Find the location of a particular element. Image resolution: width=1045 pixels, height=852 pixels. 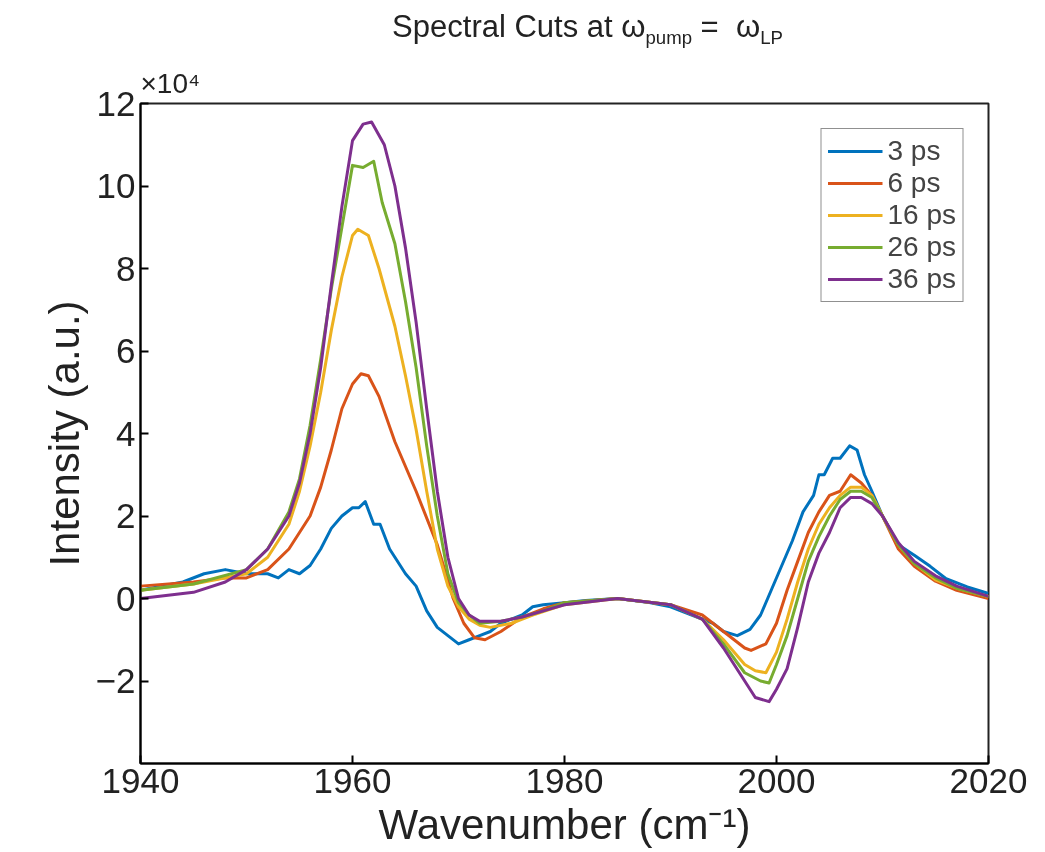

y-tick-label: −2 is located at coordinates (115, 680).